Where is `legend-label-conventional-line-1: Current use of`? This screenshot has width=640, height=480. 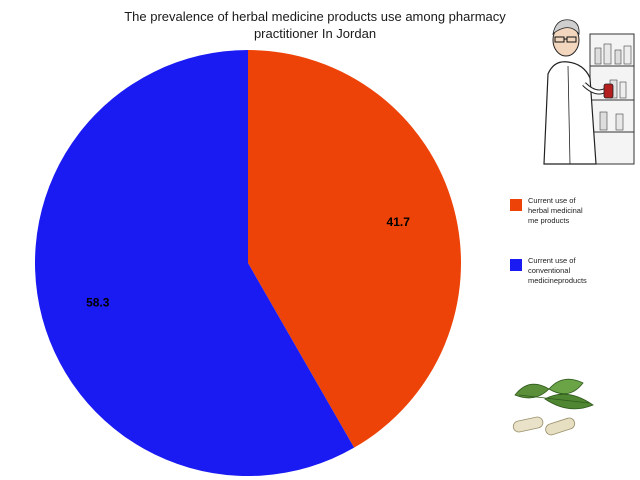 legend-label-conventional-line-1: Current use of is located at coordinates (552, 260).